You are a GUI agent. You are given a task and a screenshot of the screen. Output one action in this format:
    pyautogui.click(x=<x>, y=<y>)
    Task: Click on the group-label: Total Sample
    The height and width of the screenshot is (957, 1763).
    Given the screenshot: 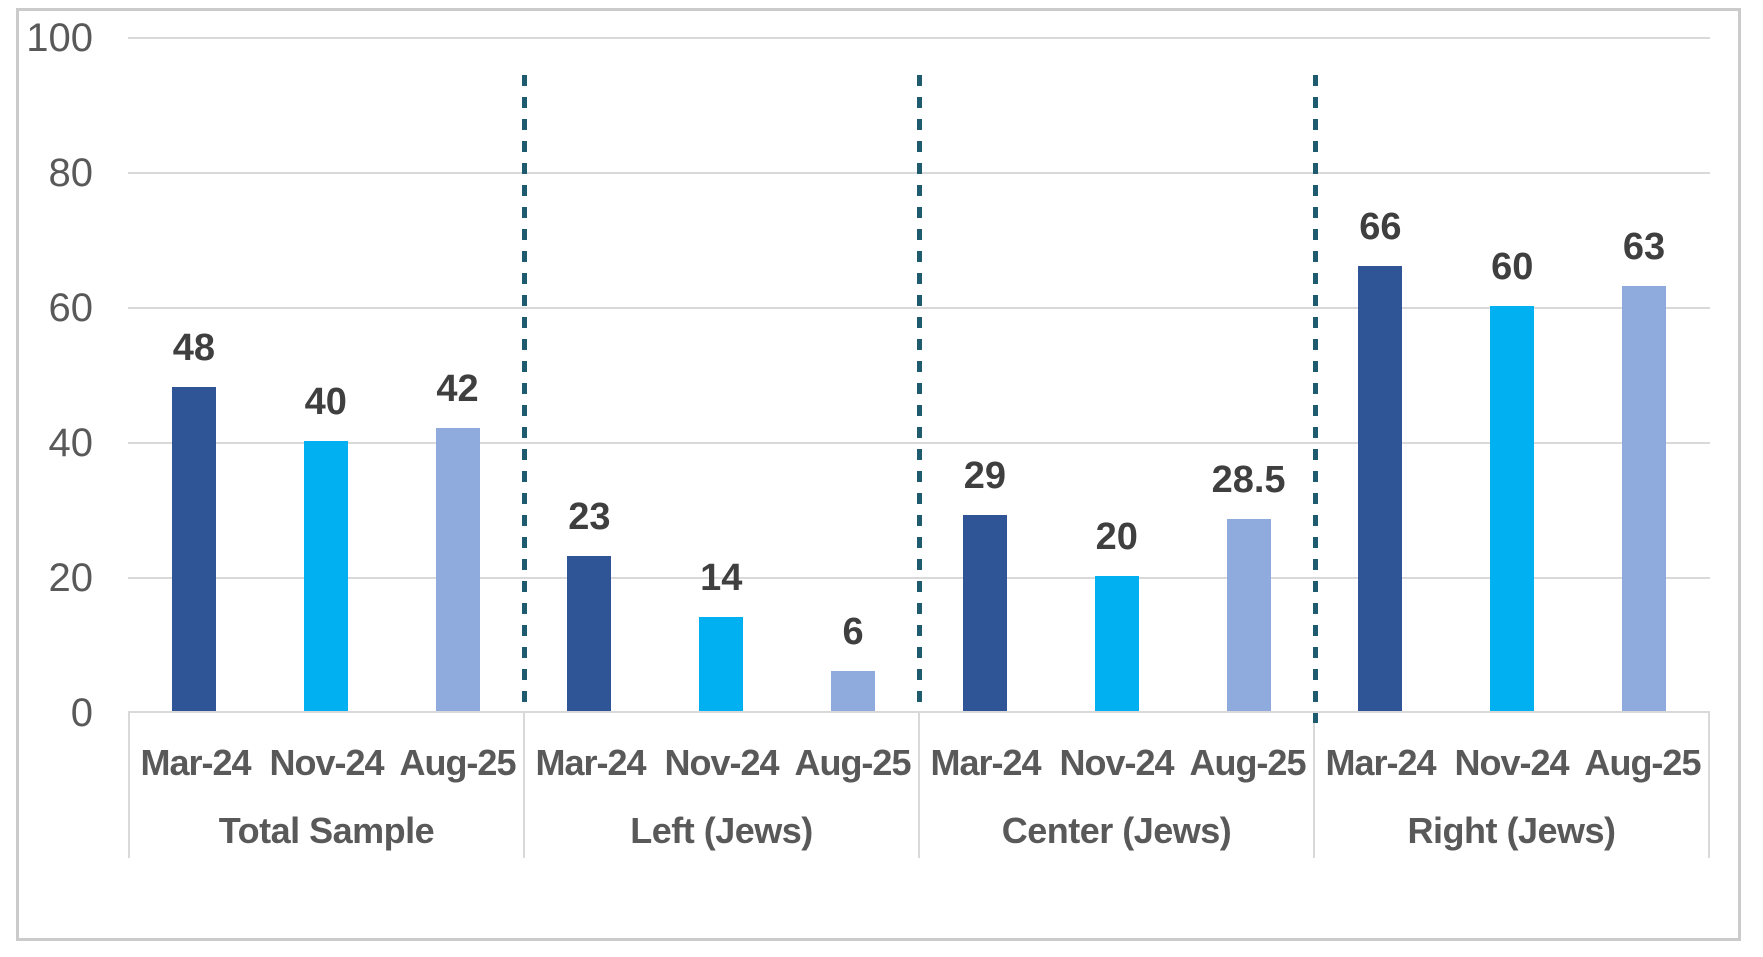 What is the action you would take?
    pyautogui.click(x=326, y=830)
    